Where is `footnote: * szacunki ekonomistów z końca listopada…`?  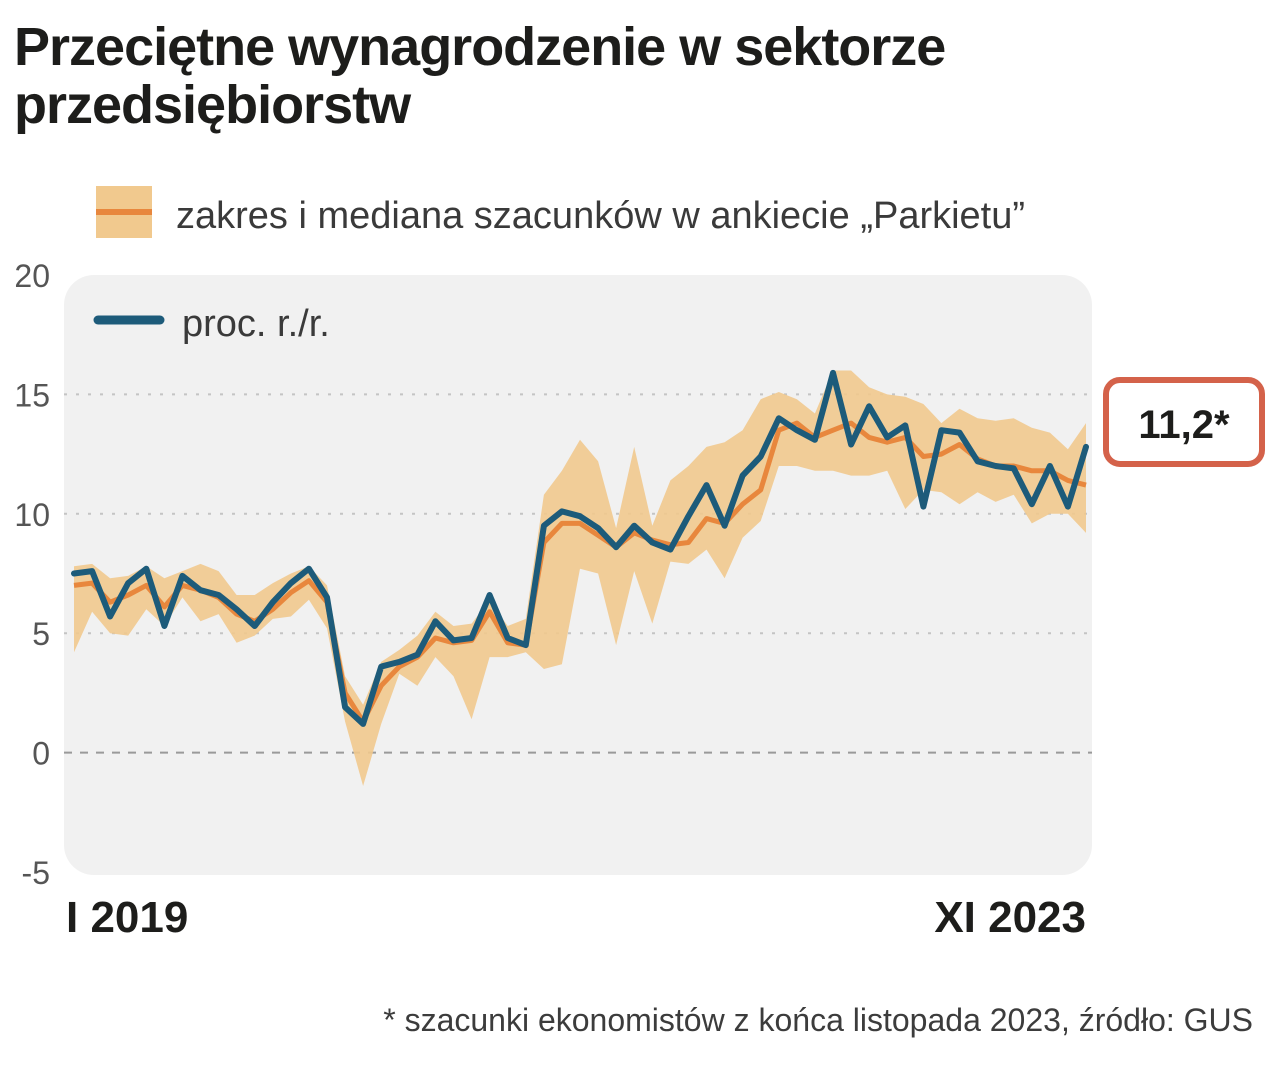 footnote: * szacunki ekonomistów z końca listopada… is located at coordinates (818, 1020).